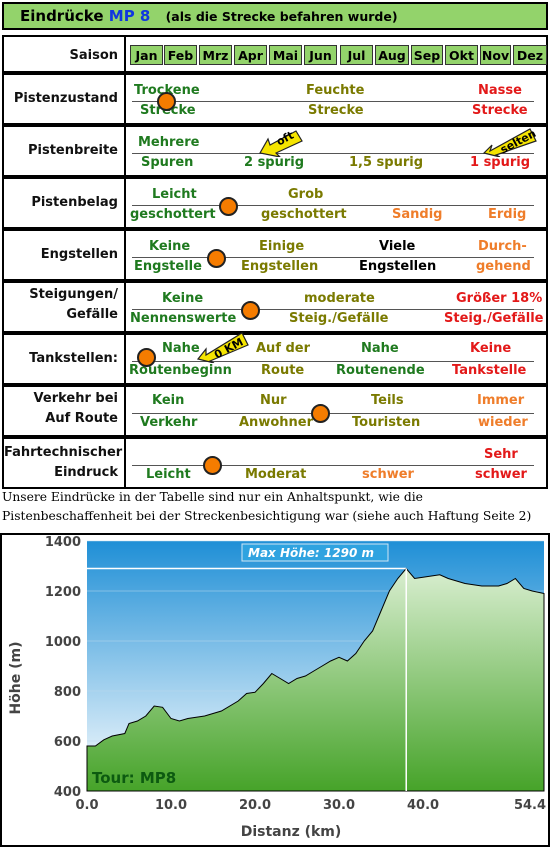 This screenshot has height=847, width=550. Describe the element at coordinates (93, 55) in the screenshot. I see `row-label: Saison` at that location.